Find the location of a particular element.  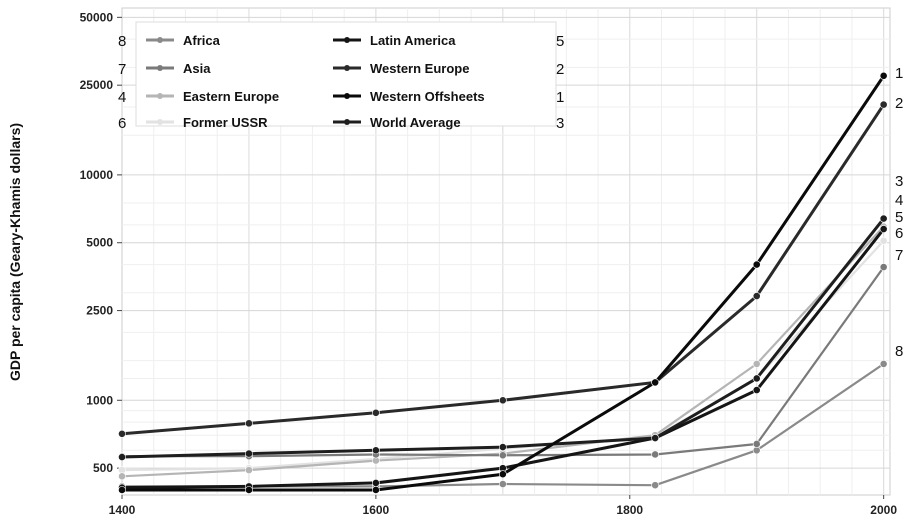

y-tick-label: 2500 is located at coordinates (99, 311).